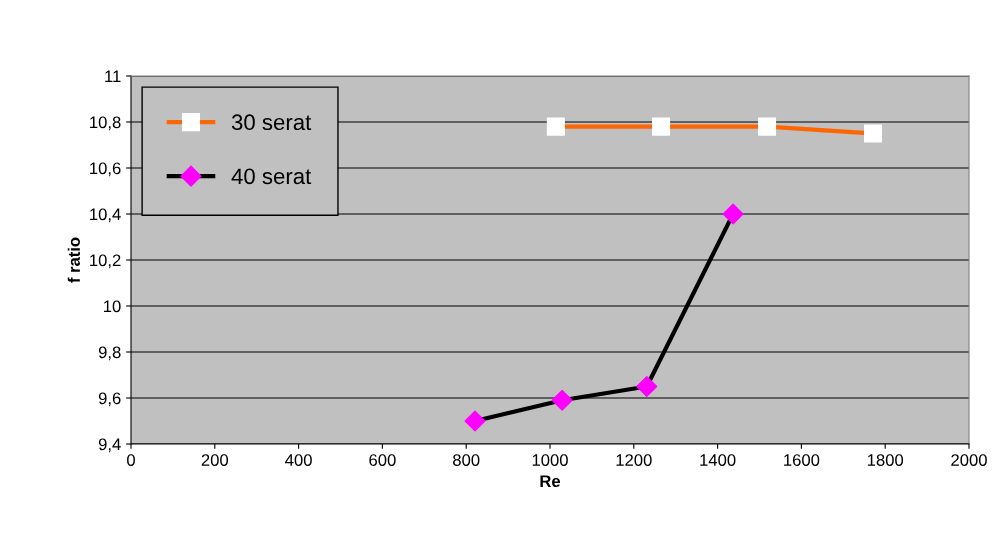  I want to click on x-tick-label: 2000, so click(969, 460).